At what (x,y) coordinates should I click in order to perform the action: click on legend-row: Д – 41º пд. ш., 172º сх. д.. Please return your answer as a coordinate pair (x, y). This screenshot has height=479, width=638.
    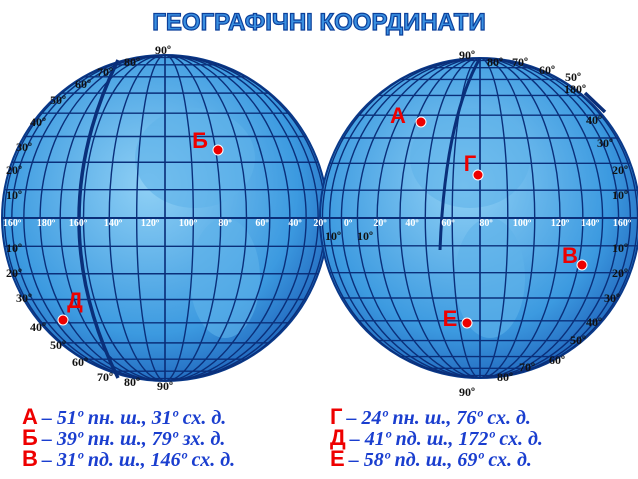
    Looking at the image, I should click on (436, 437).